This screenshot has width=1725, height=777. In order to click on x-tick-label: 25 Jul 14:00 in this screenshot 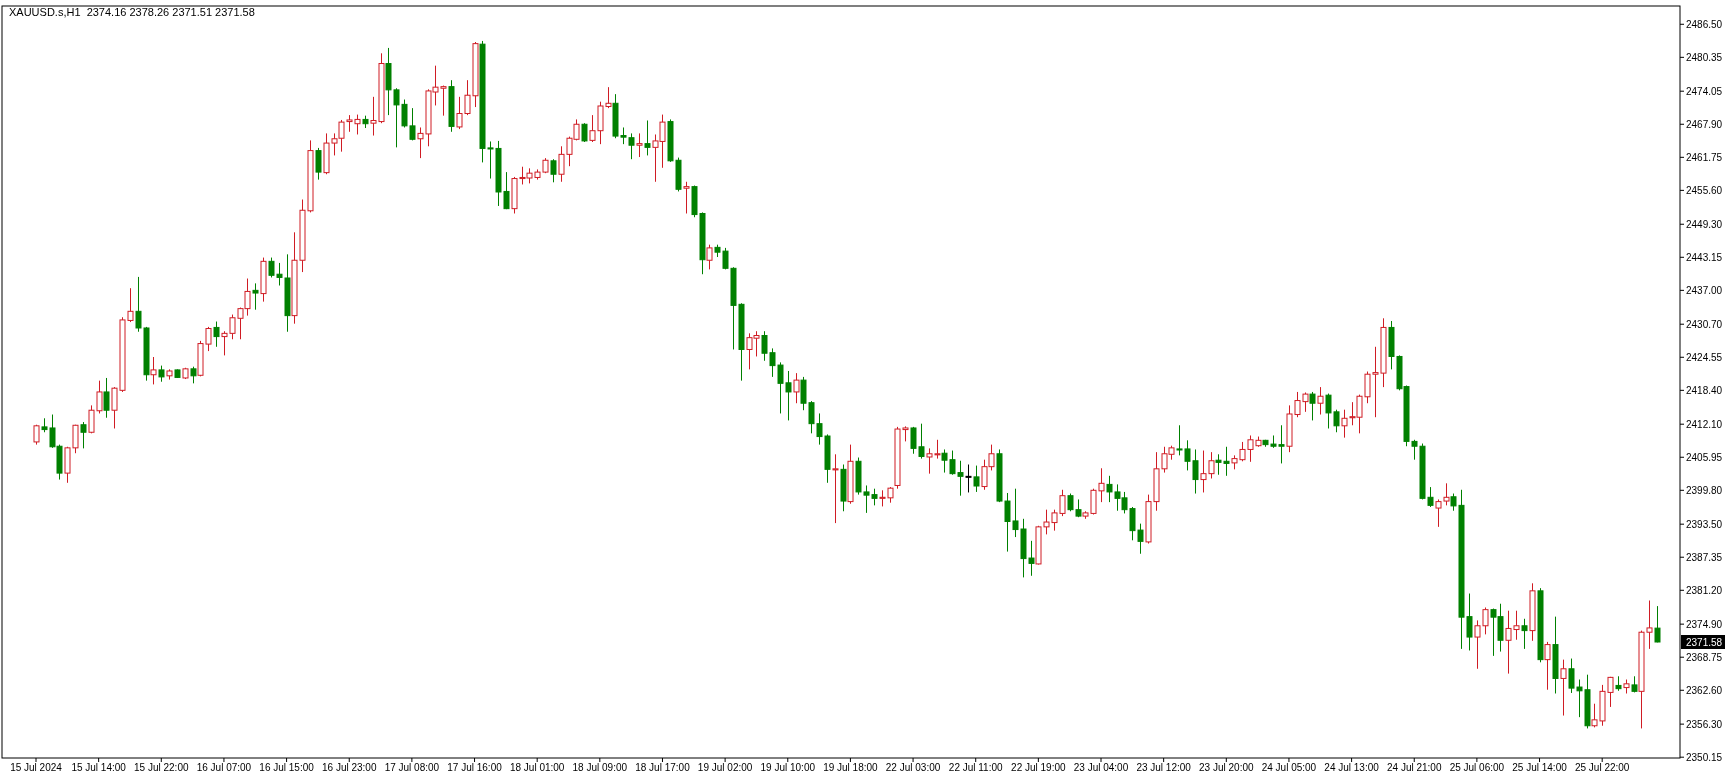, I will do `click(1540, 767)`.